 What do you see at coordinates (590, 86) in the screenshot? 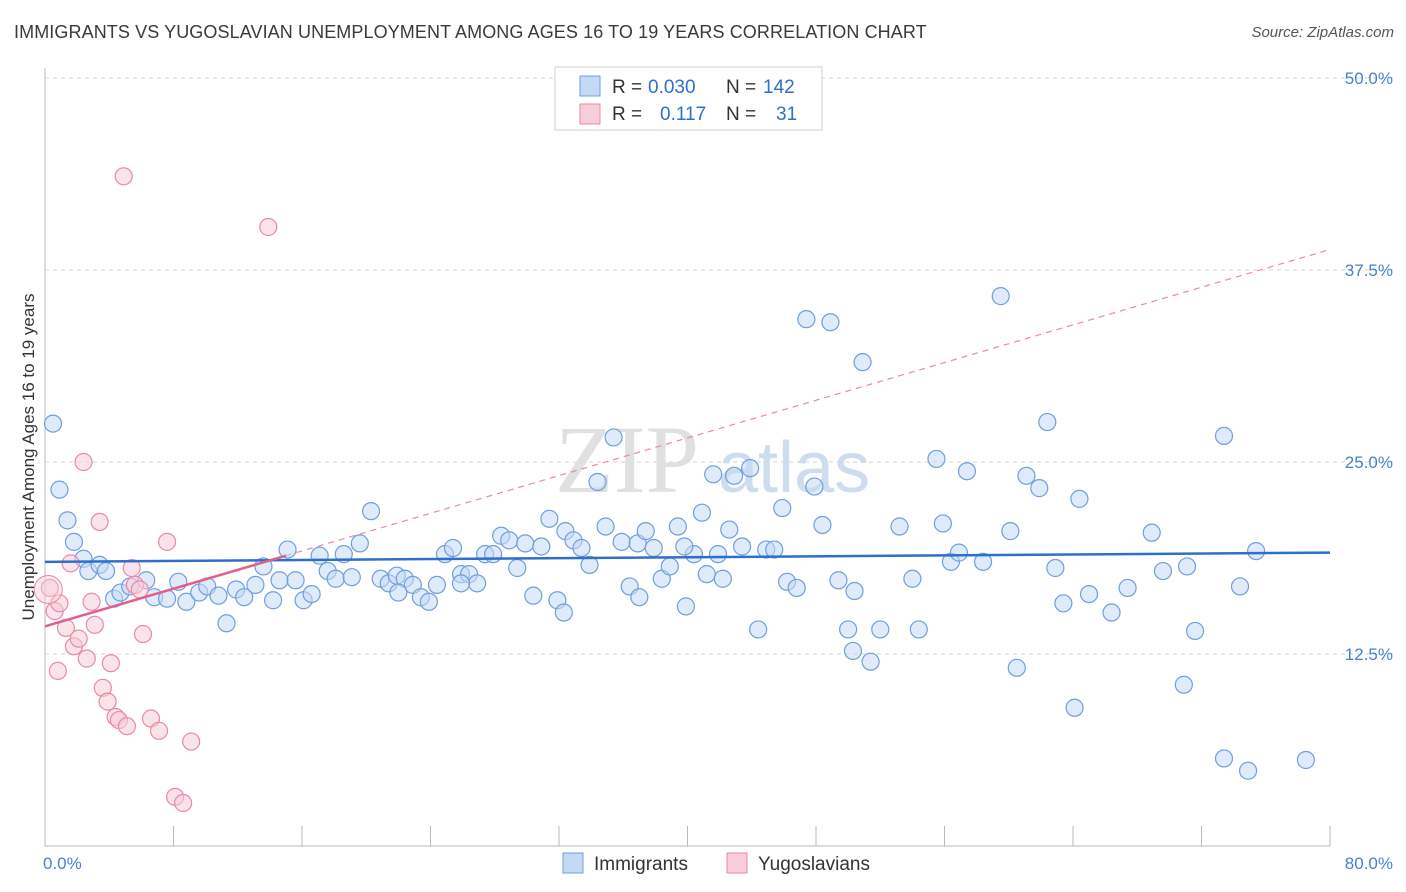
I see `legend-swatch-immigrants` at bounding box center [590, 86].